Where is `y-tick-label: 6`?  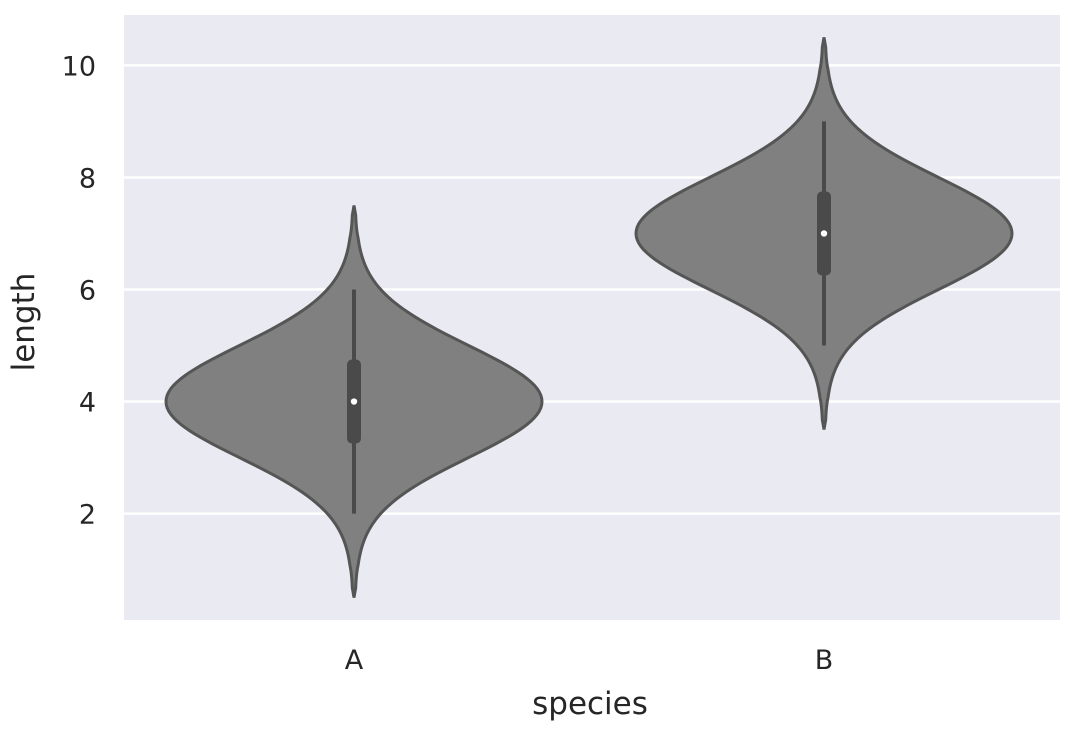 y-tick-label: 6 is located at coordinates (87, 290).